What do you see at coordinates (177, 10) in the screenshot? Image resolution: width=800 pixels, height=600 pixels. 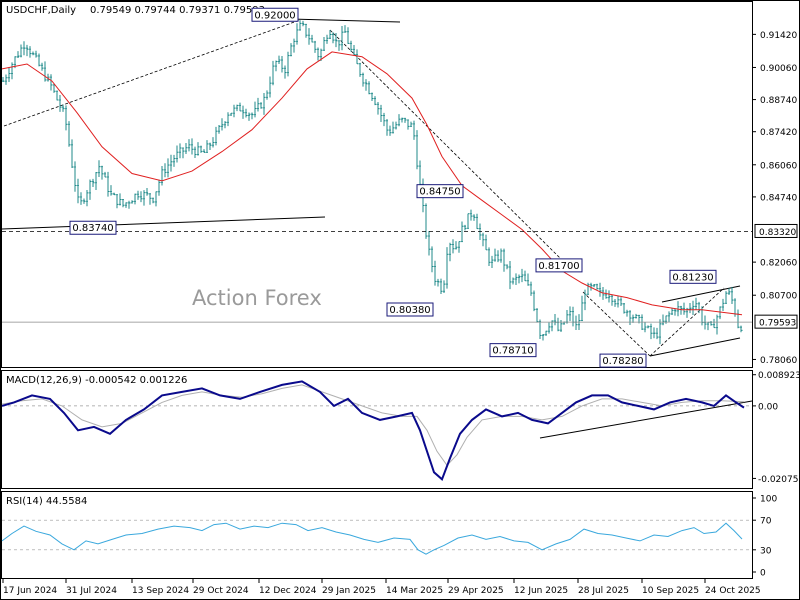 I see `chart-ohlc: 0.79549 0.79744 0.79371 0.79593` at bounding box center [177, 10].